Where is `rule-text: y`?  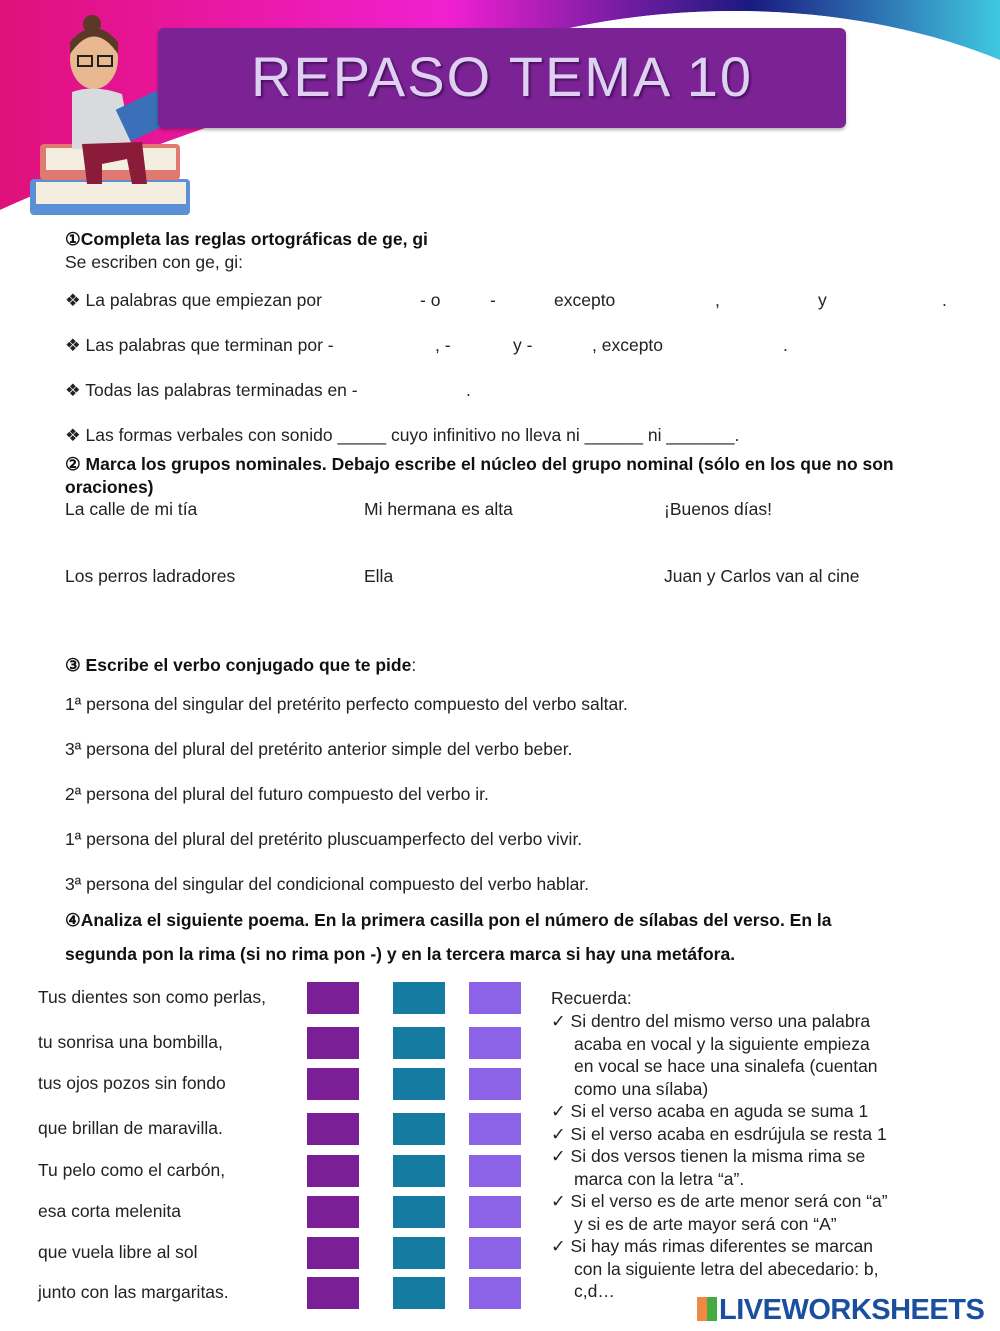 rule-text: y is located at coordinates (822, 300).